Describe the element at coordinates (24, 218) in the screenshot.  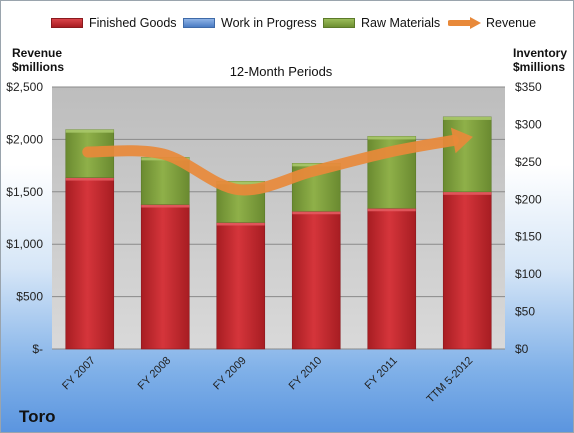
I see `left-axis-ticks: $- $500 $1,000 $1,500 $2,000 $2,500` at that location.